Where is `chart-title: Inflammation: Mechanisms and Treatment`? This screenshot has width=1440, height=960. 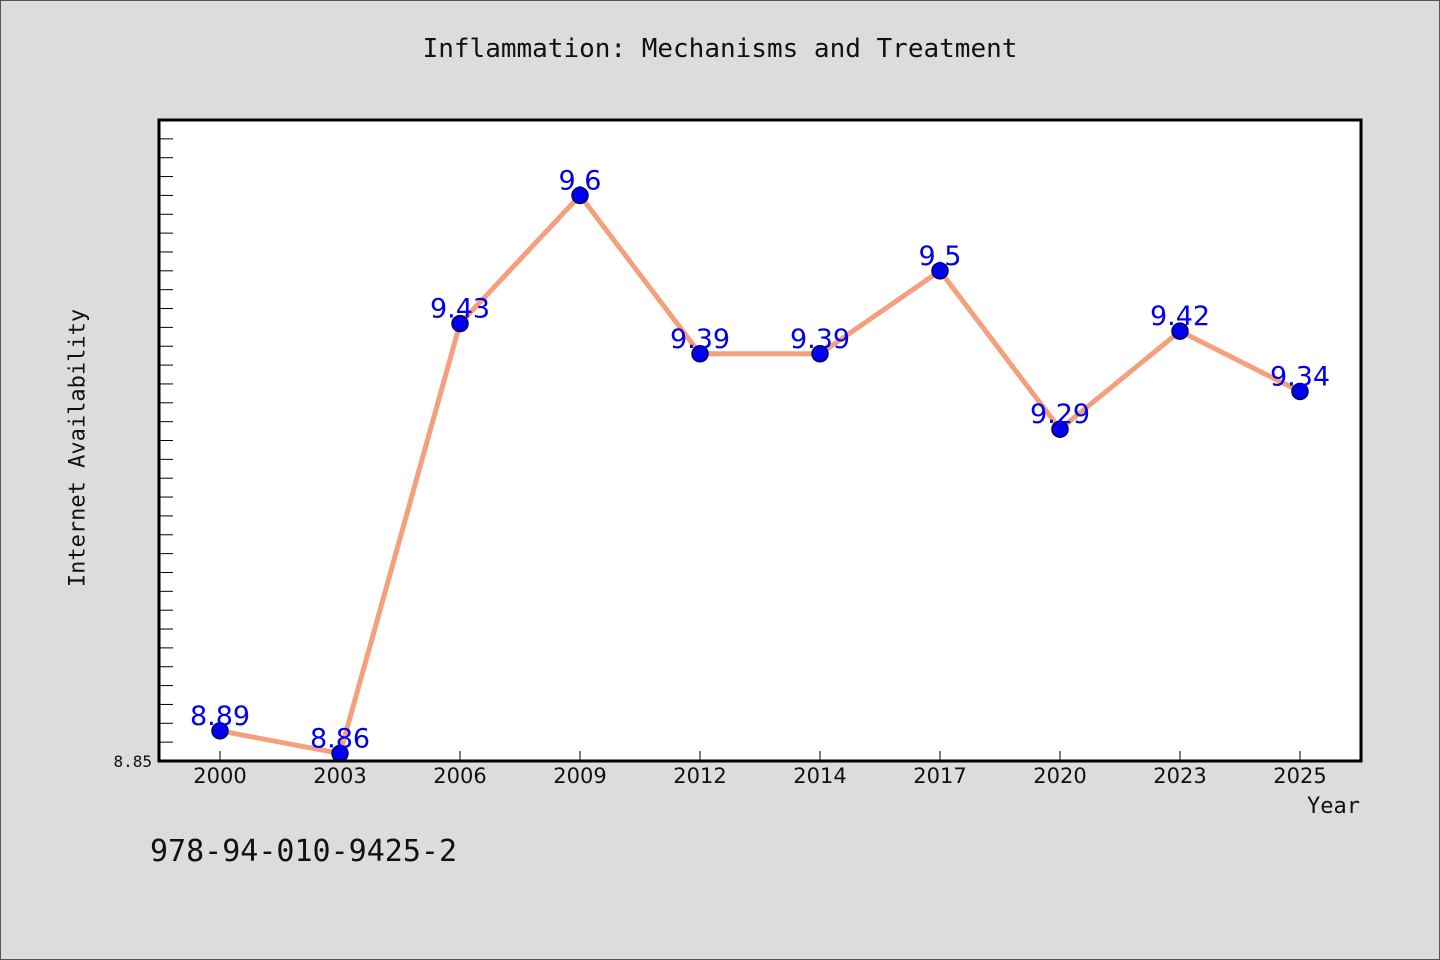
chart-title: Inflammation: Mechanisms and Treatment is located at coordinates (720, 49).